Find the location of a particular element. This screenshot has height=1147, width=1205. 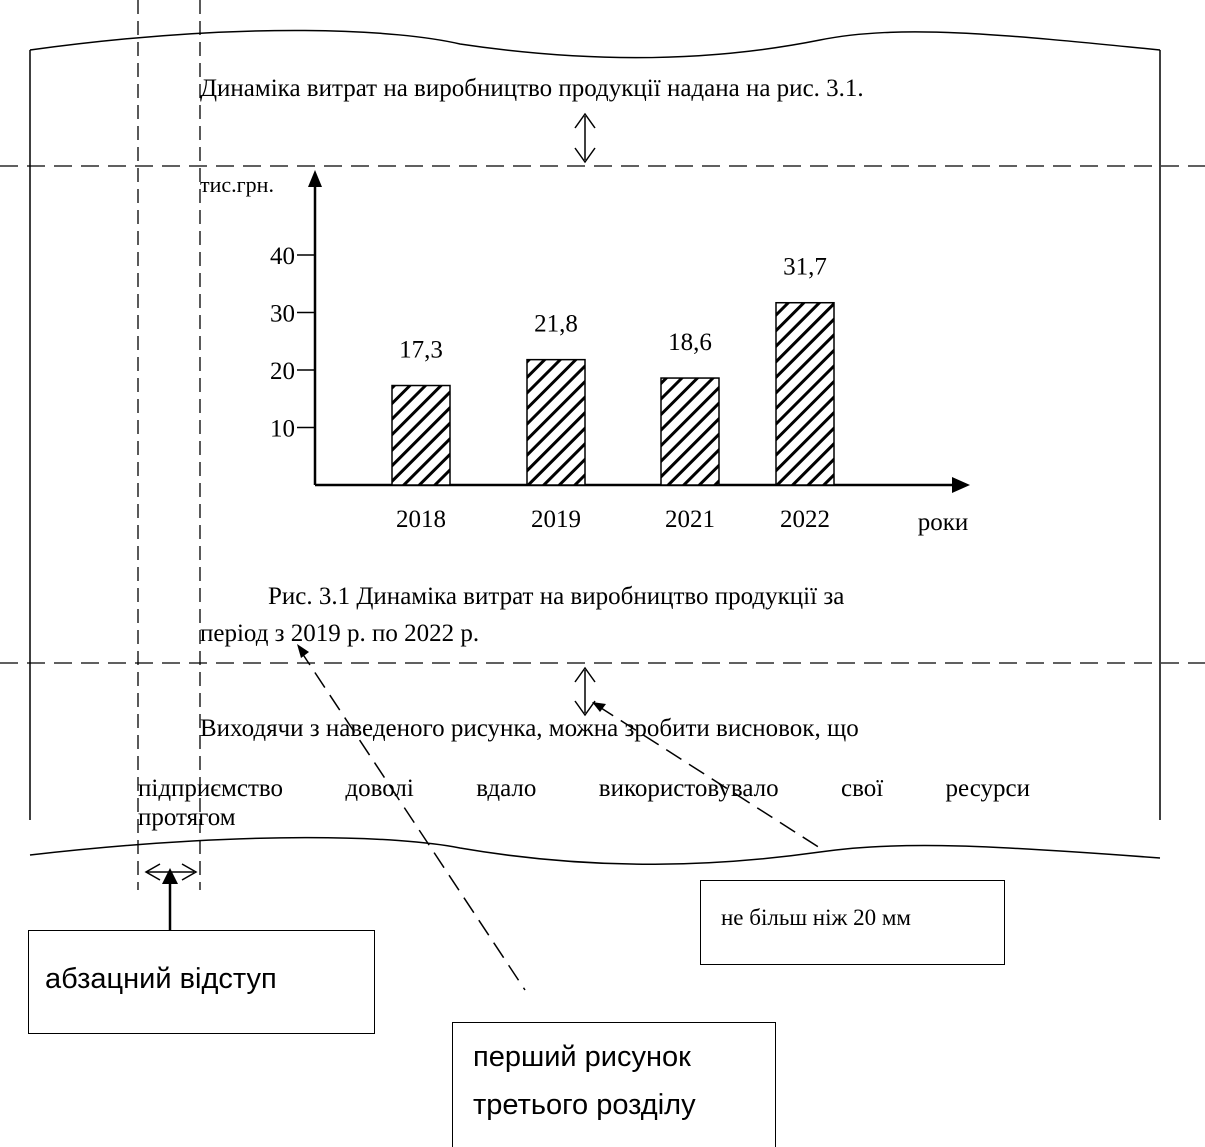

paragraph-line3: протягом is located at coordinates (187, 817).